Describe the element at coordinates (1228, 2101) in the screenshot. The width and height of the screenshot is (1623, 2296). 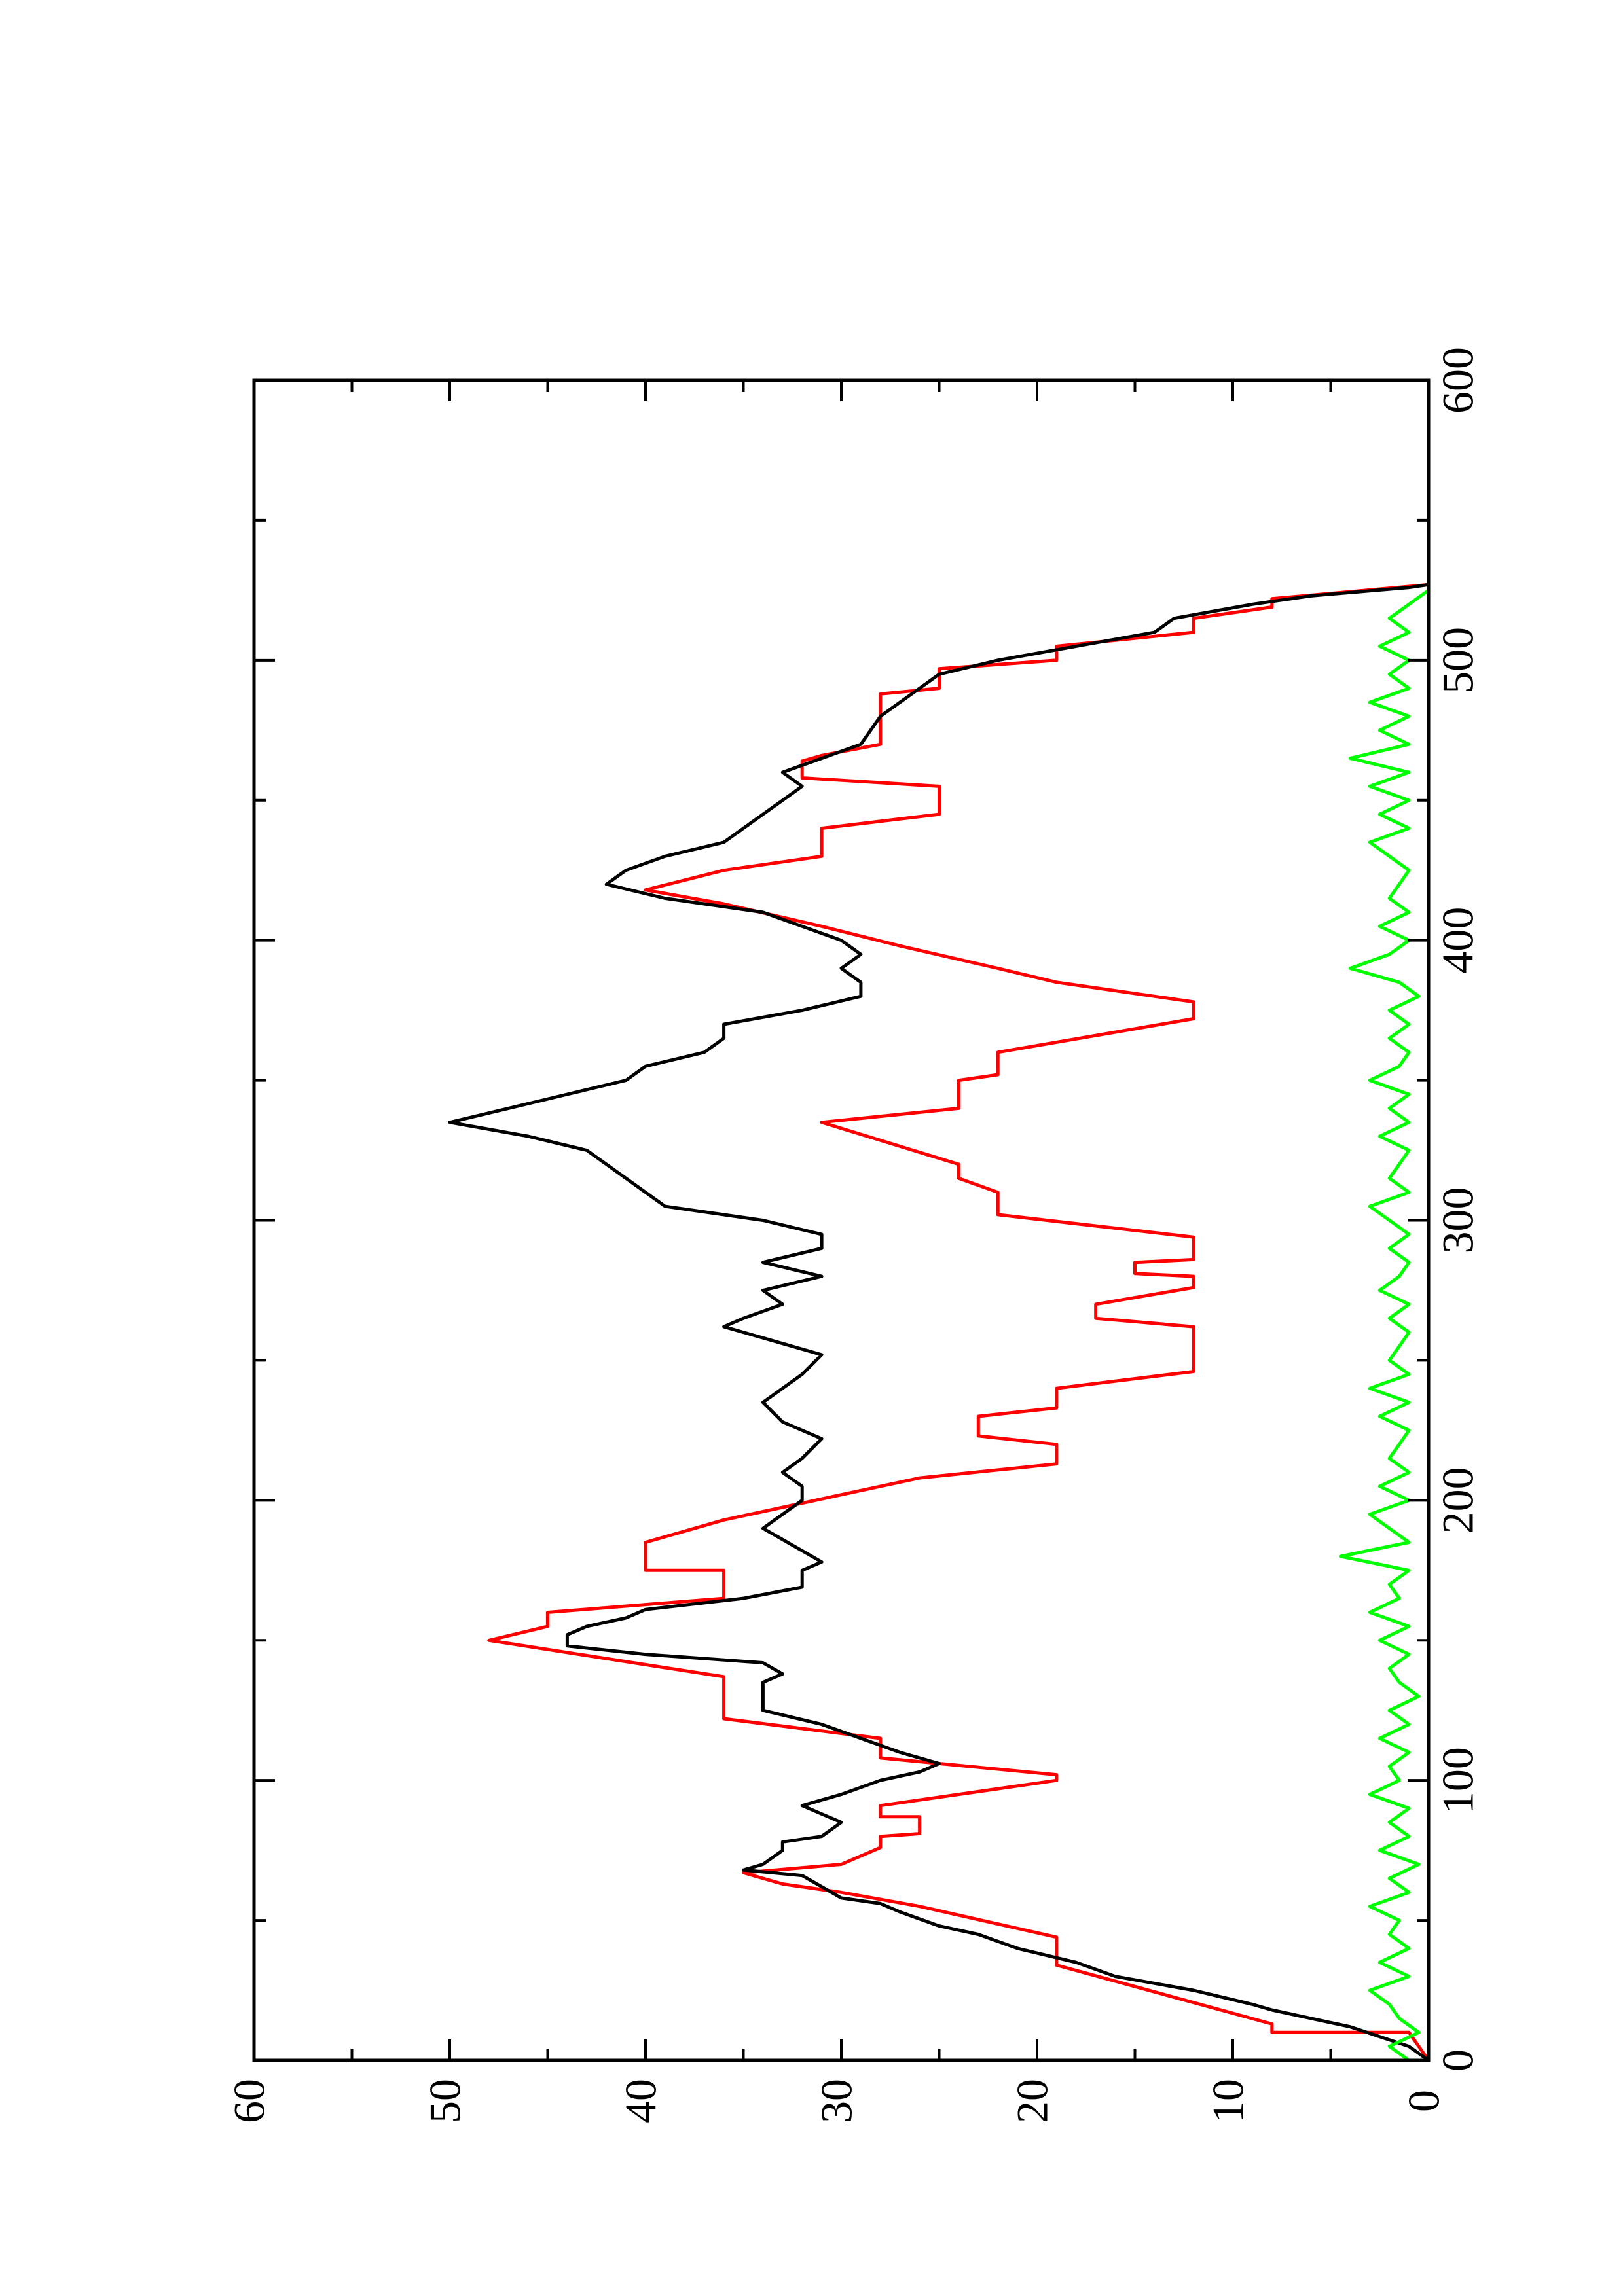
I see `y-tick-label: 10` at that location.